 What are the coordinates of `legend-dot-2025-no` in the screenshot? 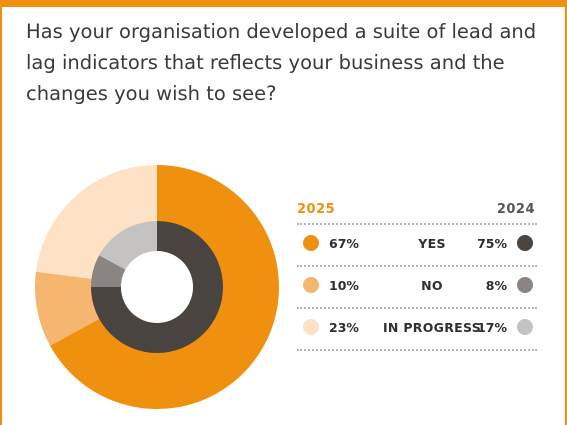 It's located at (311, 285).